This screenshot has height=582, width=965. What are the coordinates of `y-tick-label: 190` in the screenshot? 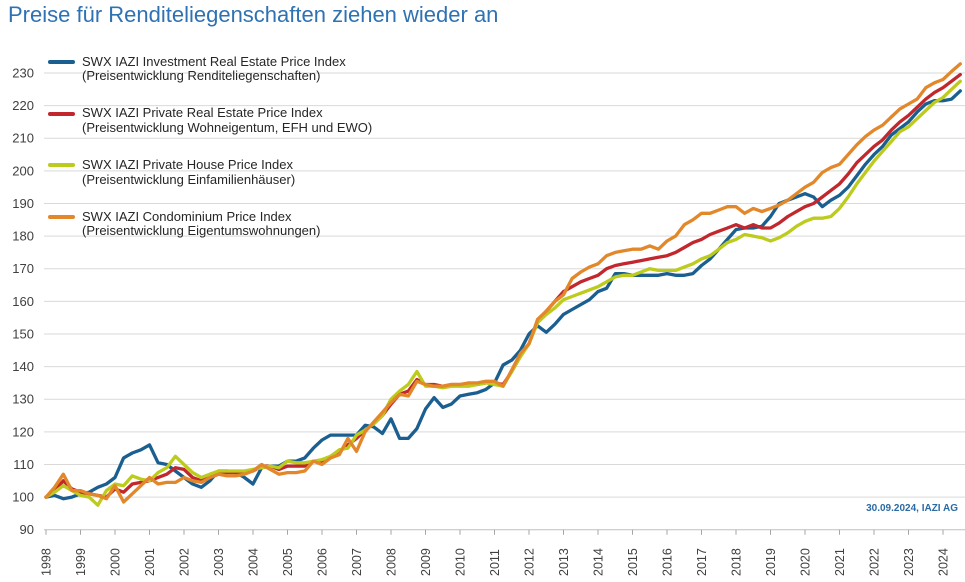 It's located at (23, 203).